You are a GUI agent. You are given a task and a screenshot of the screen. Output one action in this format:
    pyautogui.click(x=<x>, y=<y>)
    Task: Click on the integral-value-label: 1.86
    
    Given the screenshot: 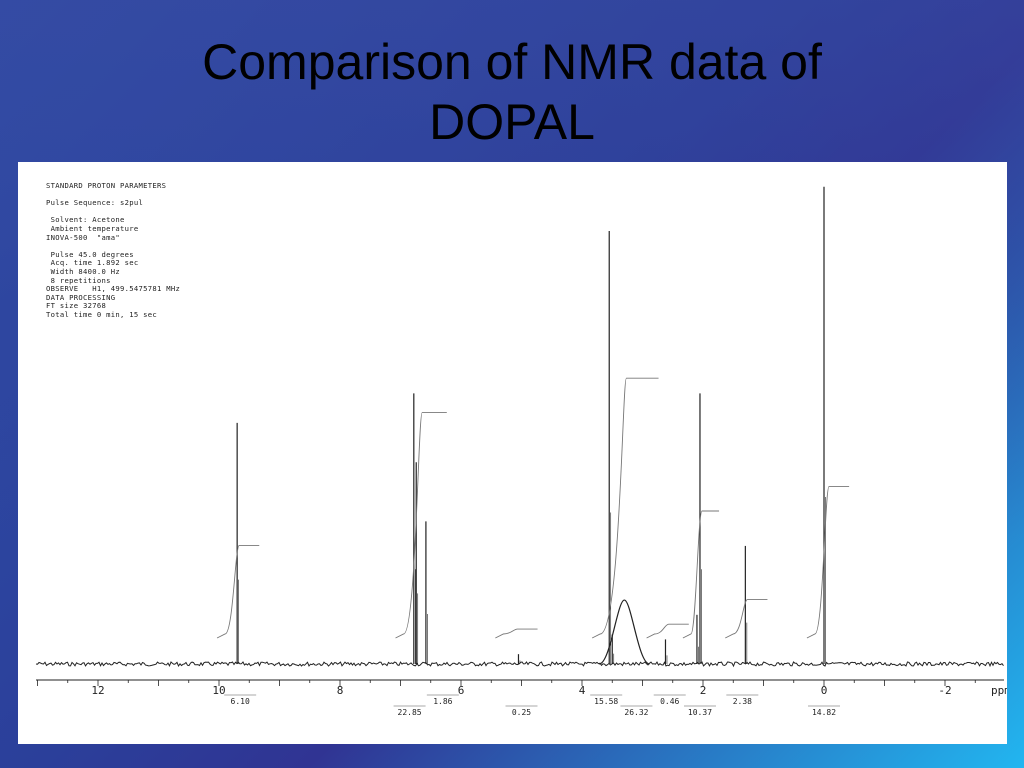 What is the action you would take?
    pyautogui.click(x=442, y=701)
    